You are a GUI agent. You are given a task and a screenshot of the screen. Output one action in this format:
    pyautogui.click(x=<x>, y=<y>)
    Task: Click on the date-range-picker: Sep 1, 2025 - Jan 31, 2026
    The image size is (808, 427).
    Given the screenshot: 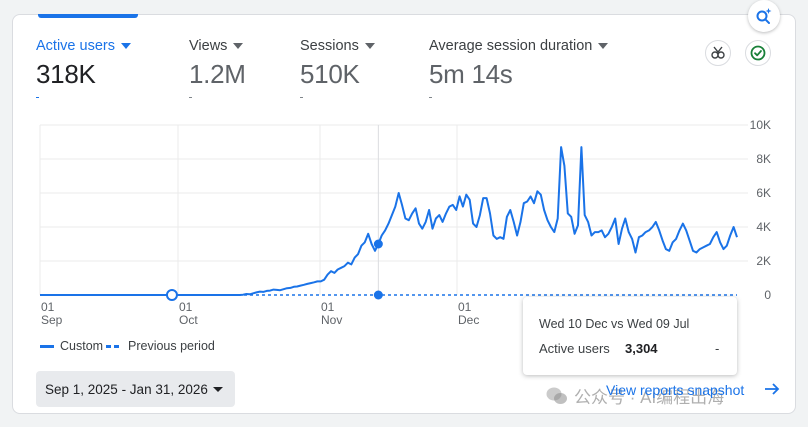 What is the action you would take?
    pyautogui.click(x=135, y=389)
    